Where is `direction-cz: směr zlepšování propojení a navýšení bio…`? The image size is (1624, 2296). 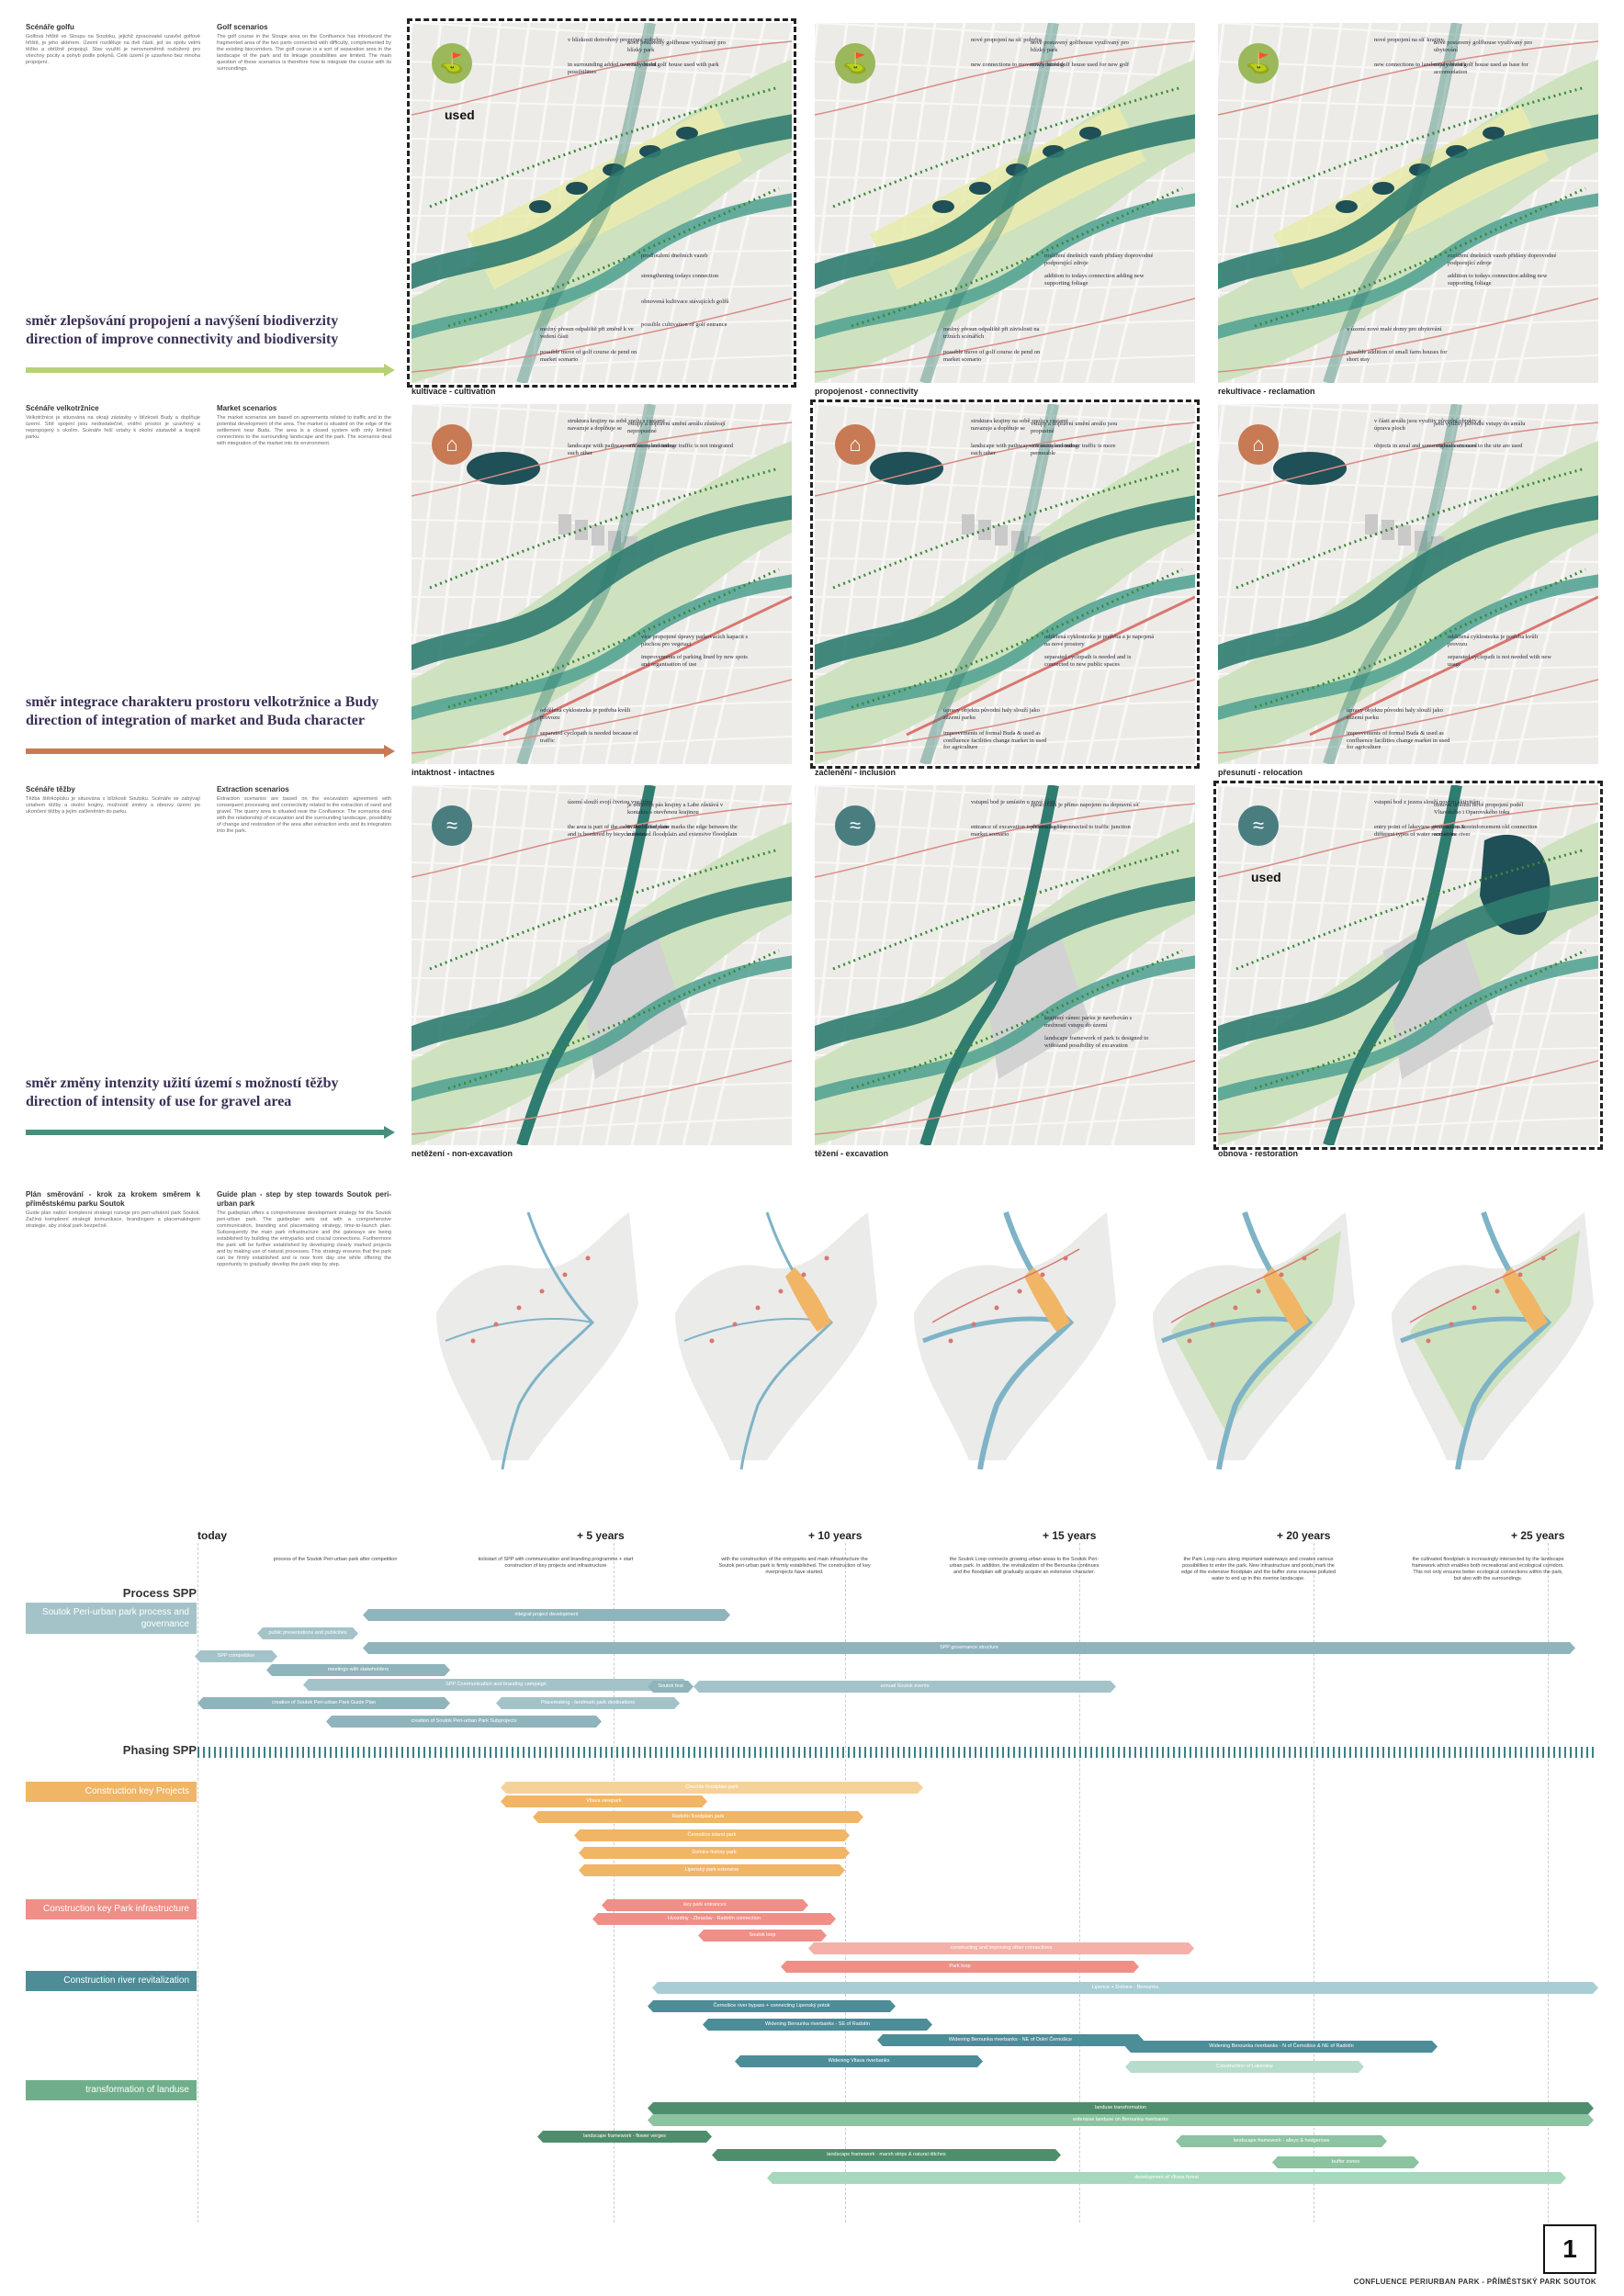 direction-cz: směr zlepšování propojení a navýšení bio… is located at coordinates (182, 321).